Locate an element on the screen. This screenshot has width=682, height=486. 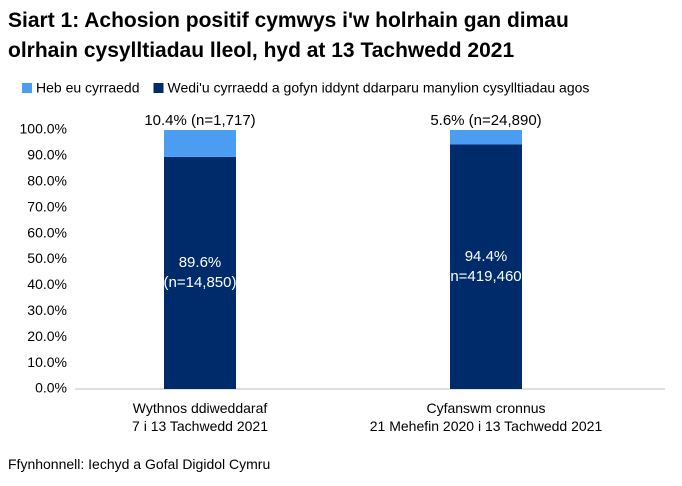
y-tick-label: 30.0% is located at coordinates (47, 310).